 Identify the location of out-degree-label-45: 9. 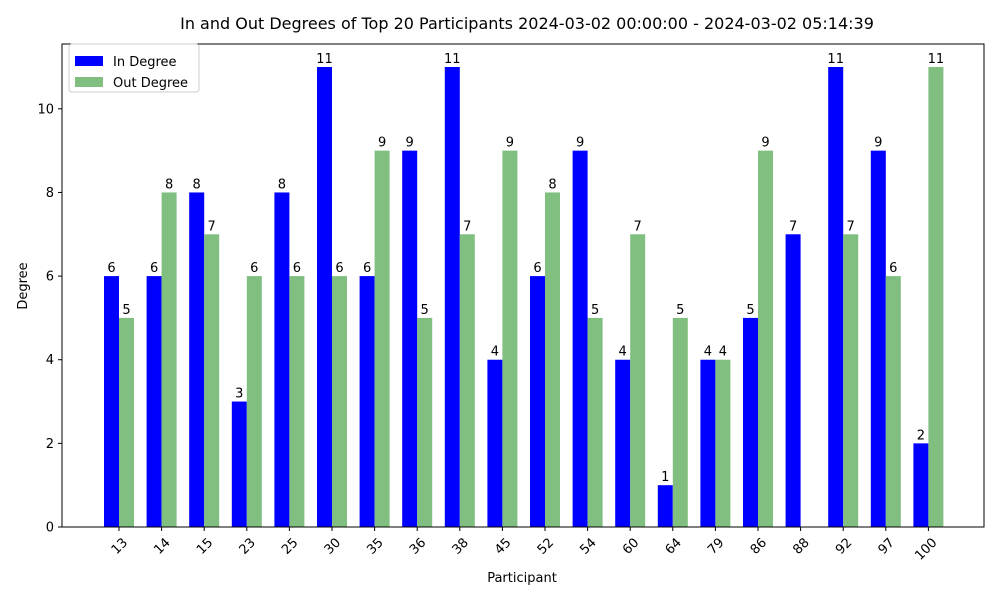
(510, 143).